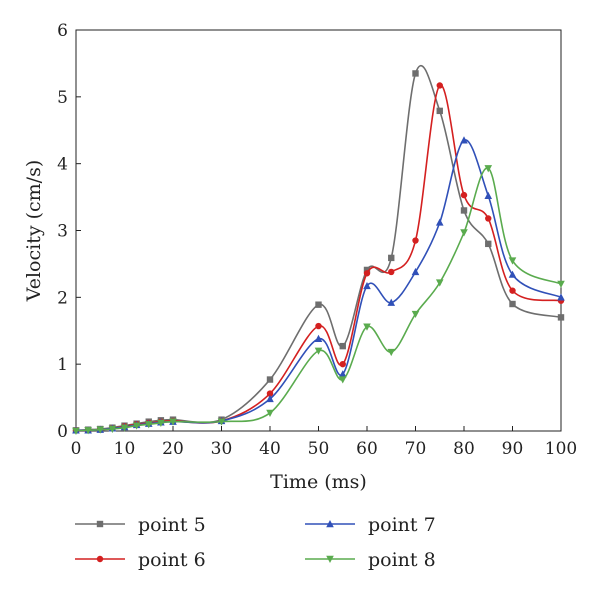 This screenshot has height=592, width=600. I want to click on legend-label: point 7, so click(402, 525).